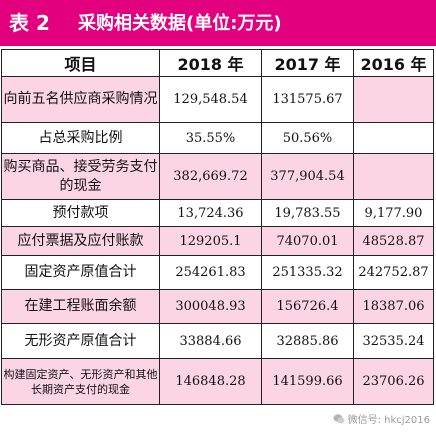 This screenshot has width=436, height=432. I want to click on cell-2018: 35.55%, so click(210, 138).